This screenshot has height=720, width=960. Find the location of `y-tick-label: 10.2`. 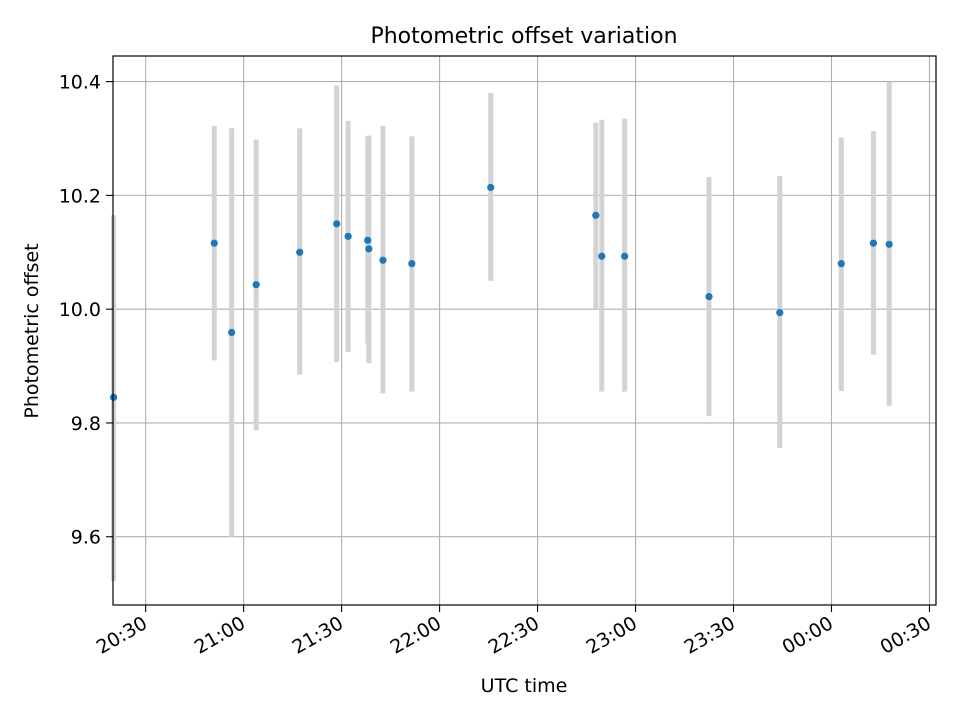

y-tick-label: 10.2 is located at coordinates (80, 196).